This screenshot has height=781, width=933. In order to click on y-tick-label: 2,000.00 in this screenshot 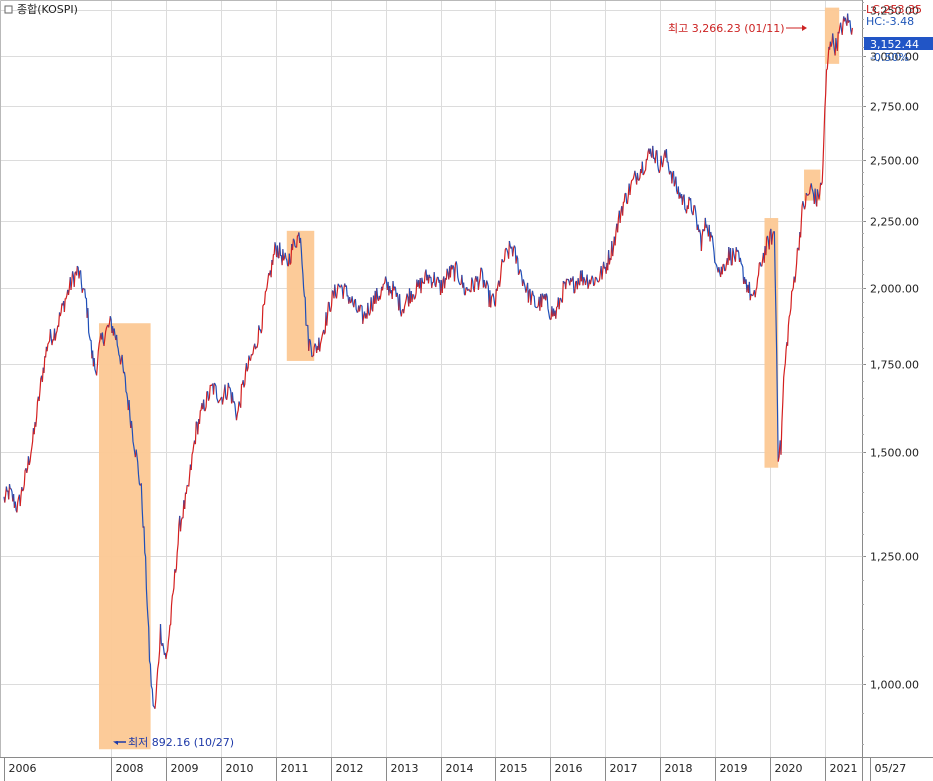, I will do `click(894, 289)`.